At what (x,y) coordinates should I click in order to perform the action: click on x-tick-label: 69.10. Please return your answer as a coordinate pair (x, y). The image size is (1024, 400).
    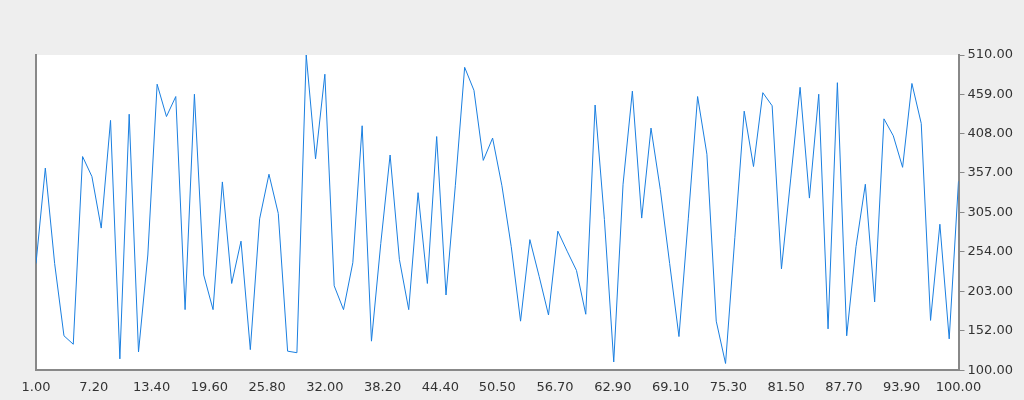
    Looking at the image, I should click on (670, 386).